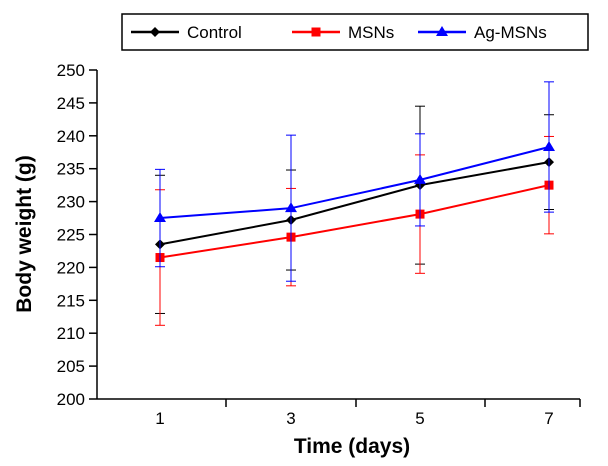 This screenshot has height=466, width=608. I want to click on y-tick-label: 230, so click(71, 202).